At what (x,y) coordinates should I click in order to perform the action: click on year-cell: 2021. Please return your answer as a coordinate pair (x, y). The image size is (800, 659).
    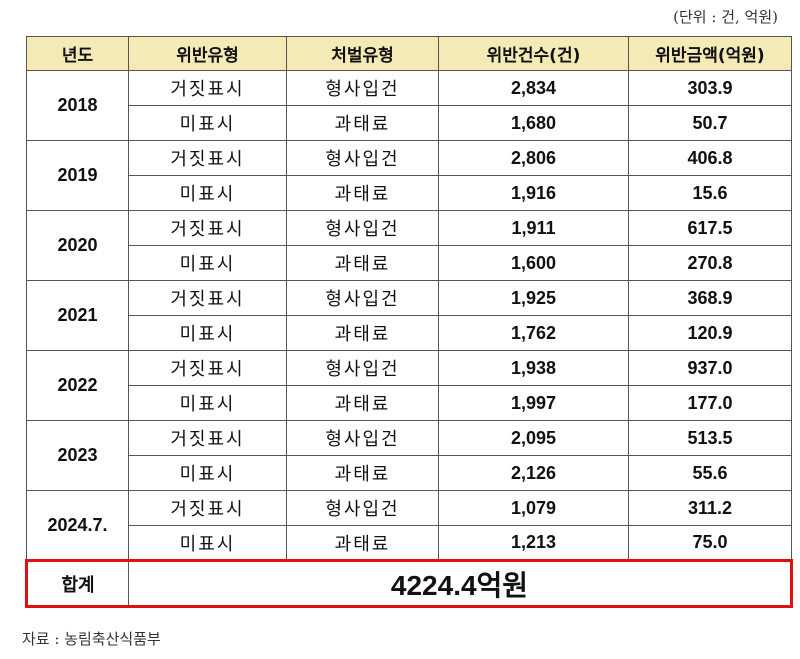
    Looking at the image, I should click on (77, 315).